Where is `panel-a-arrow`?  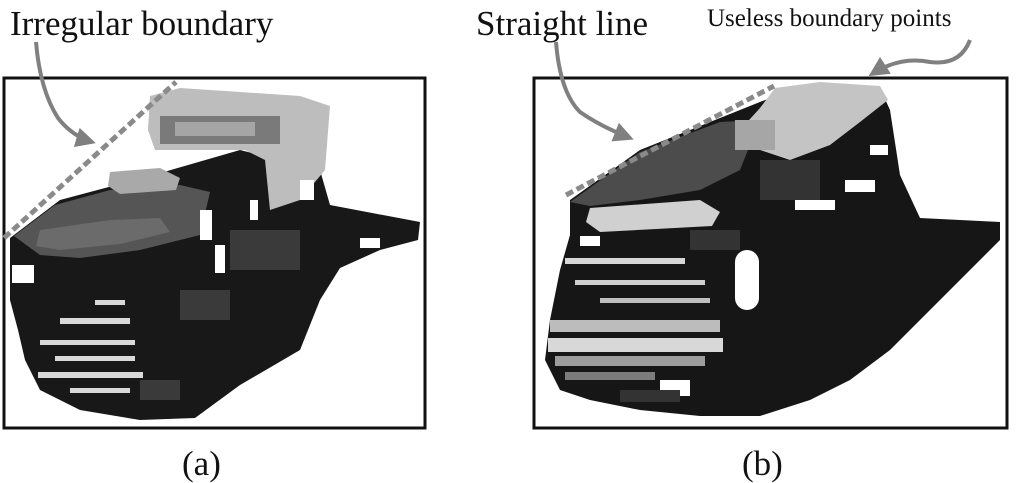 panel-a-arrow is located at coordinates (65, 94).